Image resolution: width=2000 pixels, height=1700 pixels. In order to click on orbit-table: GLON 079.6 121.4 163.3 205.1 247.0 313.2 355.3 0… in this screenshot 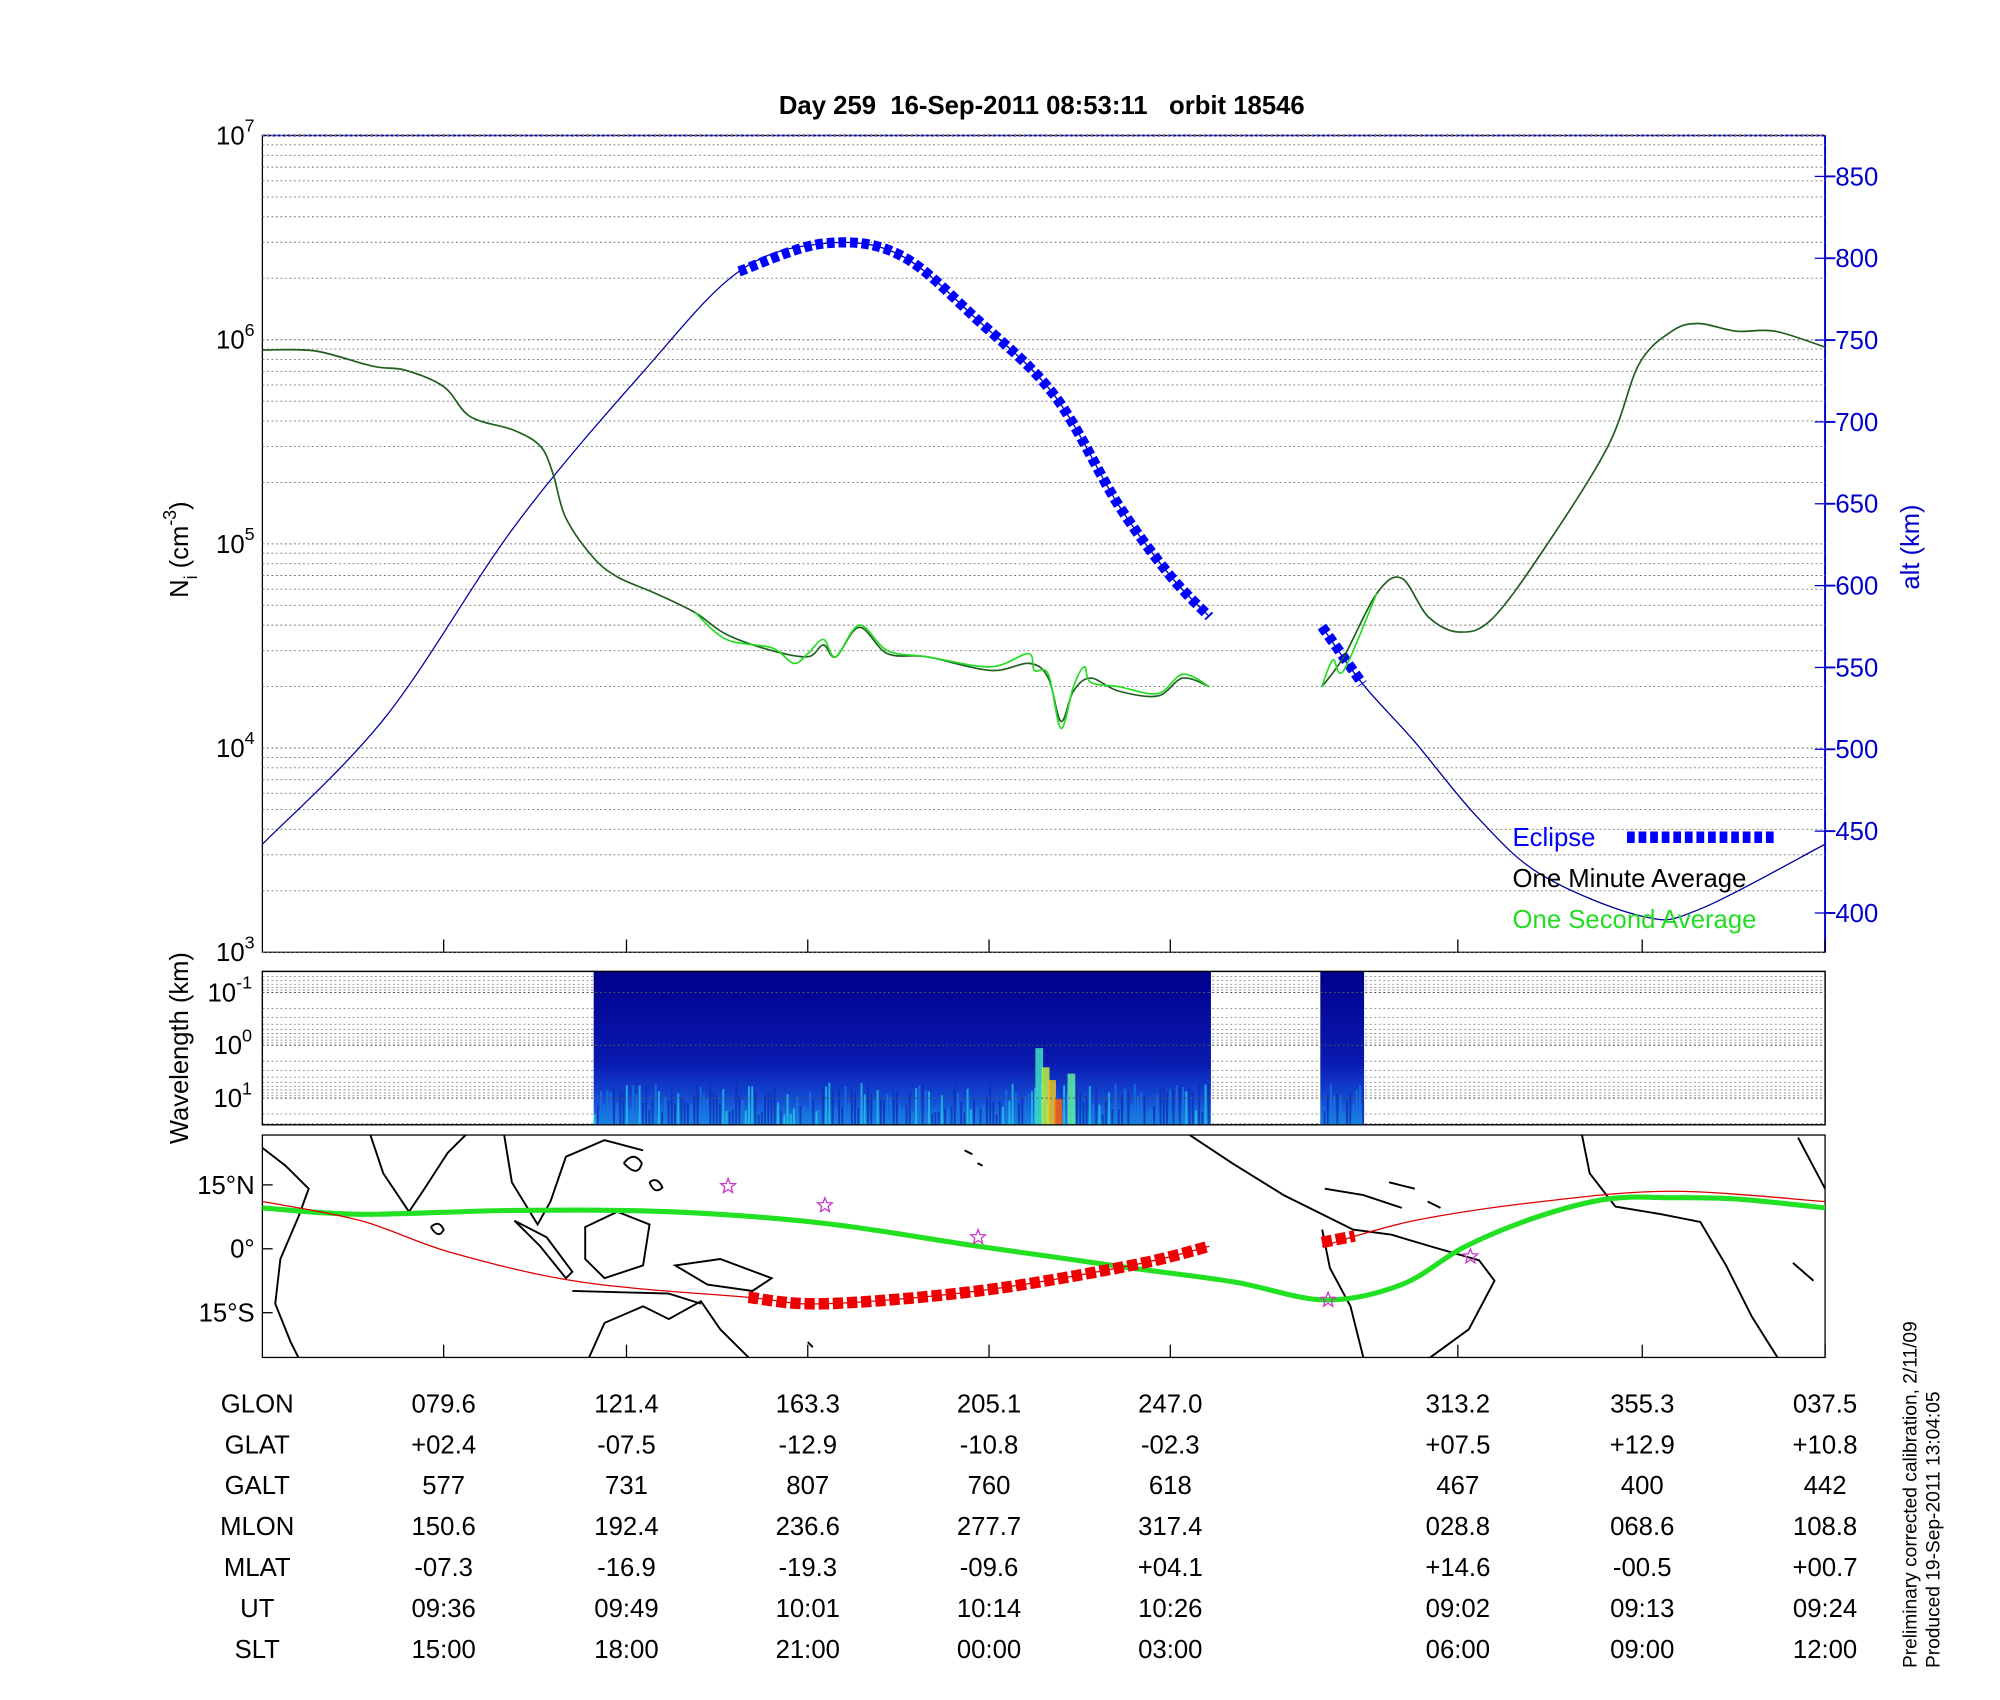, I will do `click(1039, 1526)`.